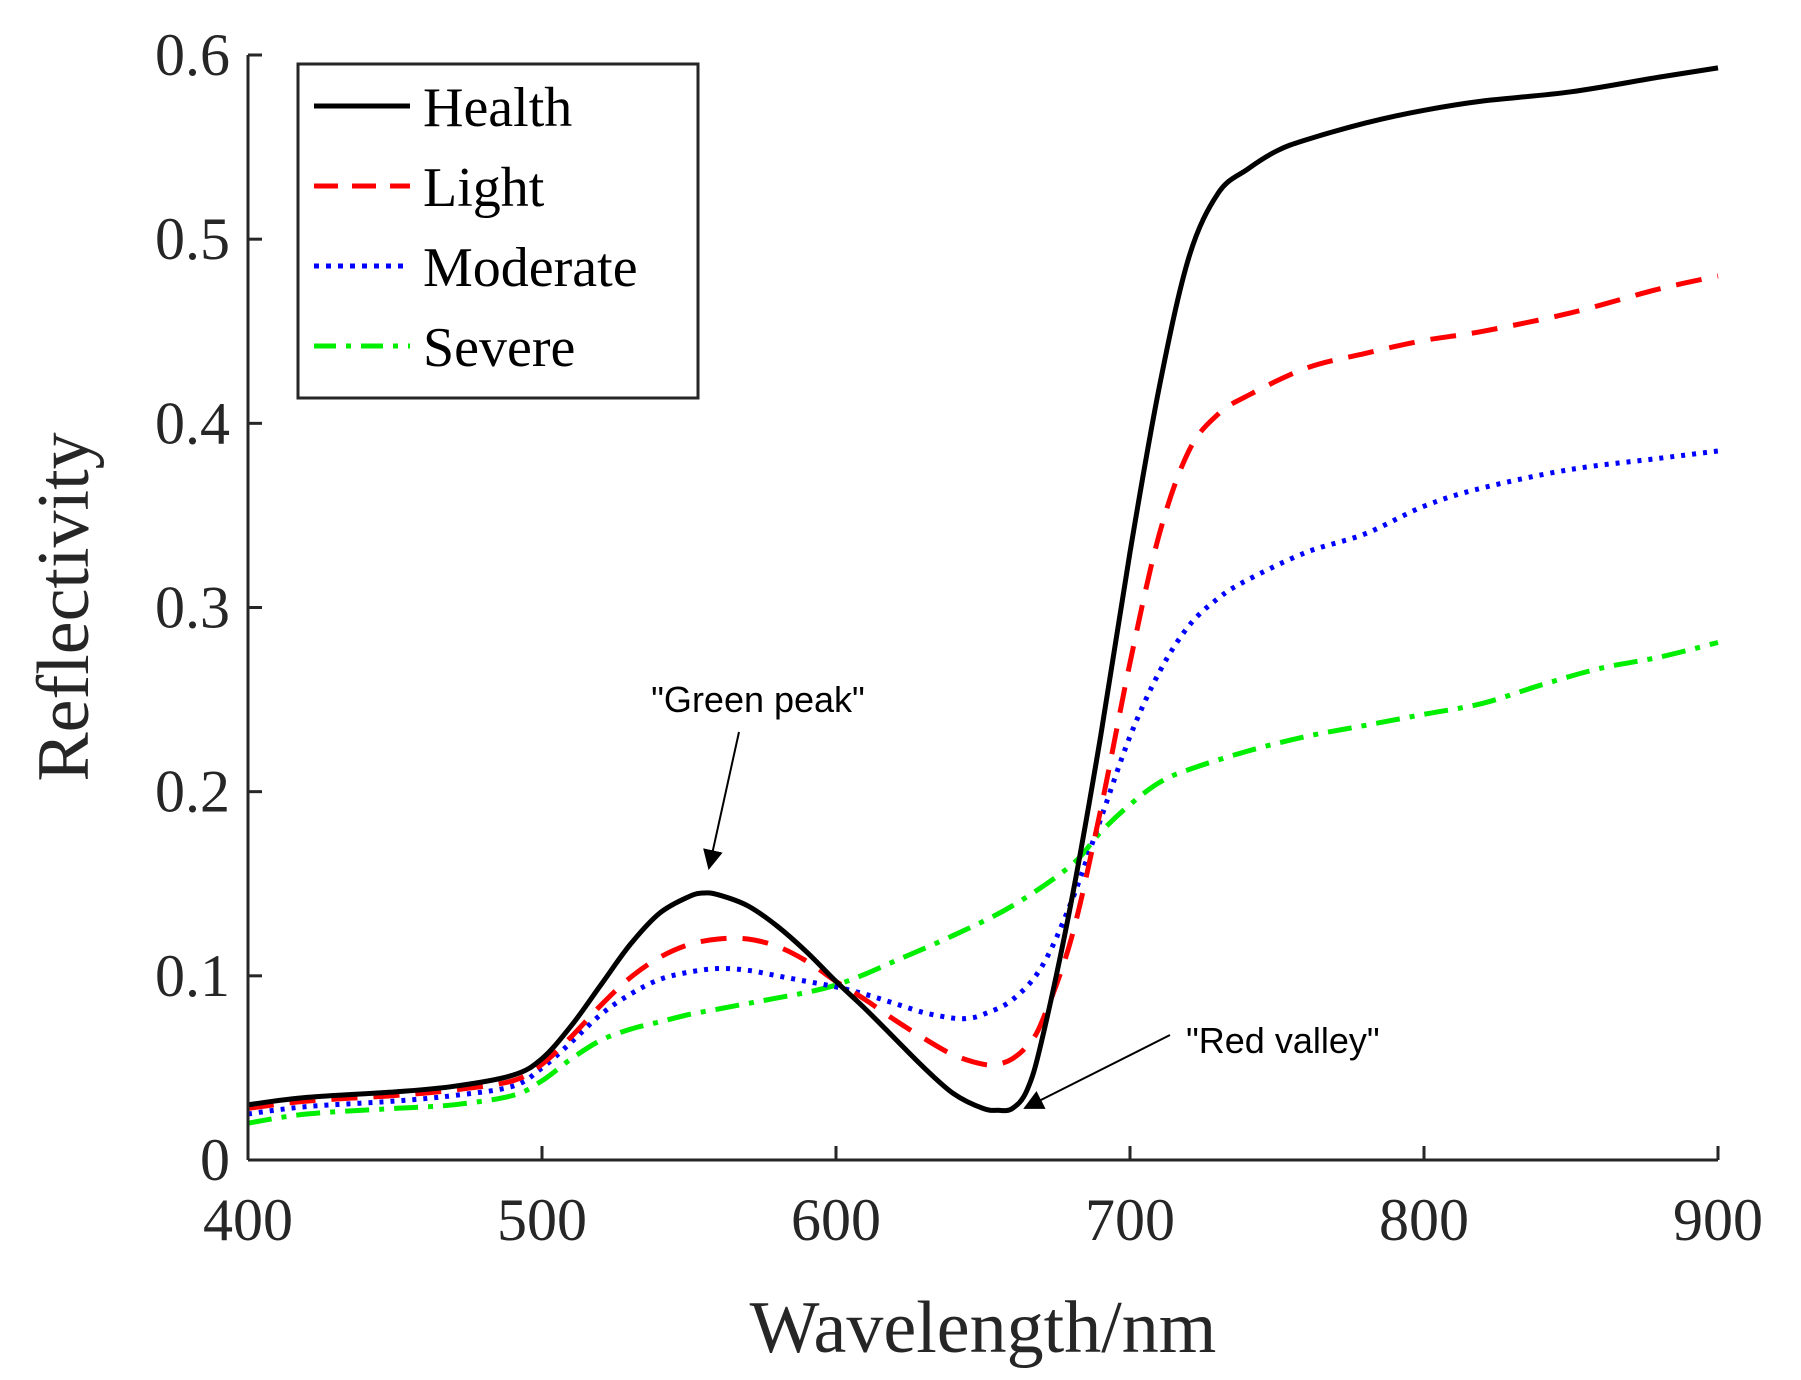  I want to click on legend-item-severe: Severe, so click(444, 348).